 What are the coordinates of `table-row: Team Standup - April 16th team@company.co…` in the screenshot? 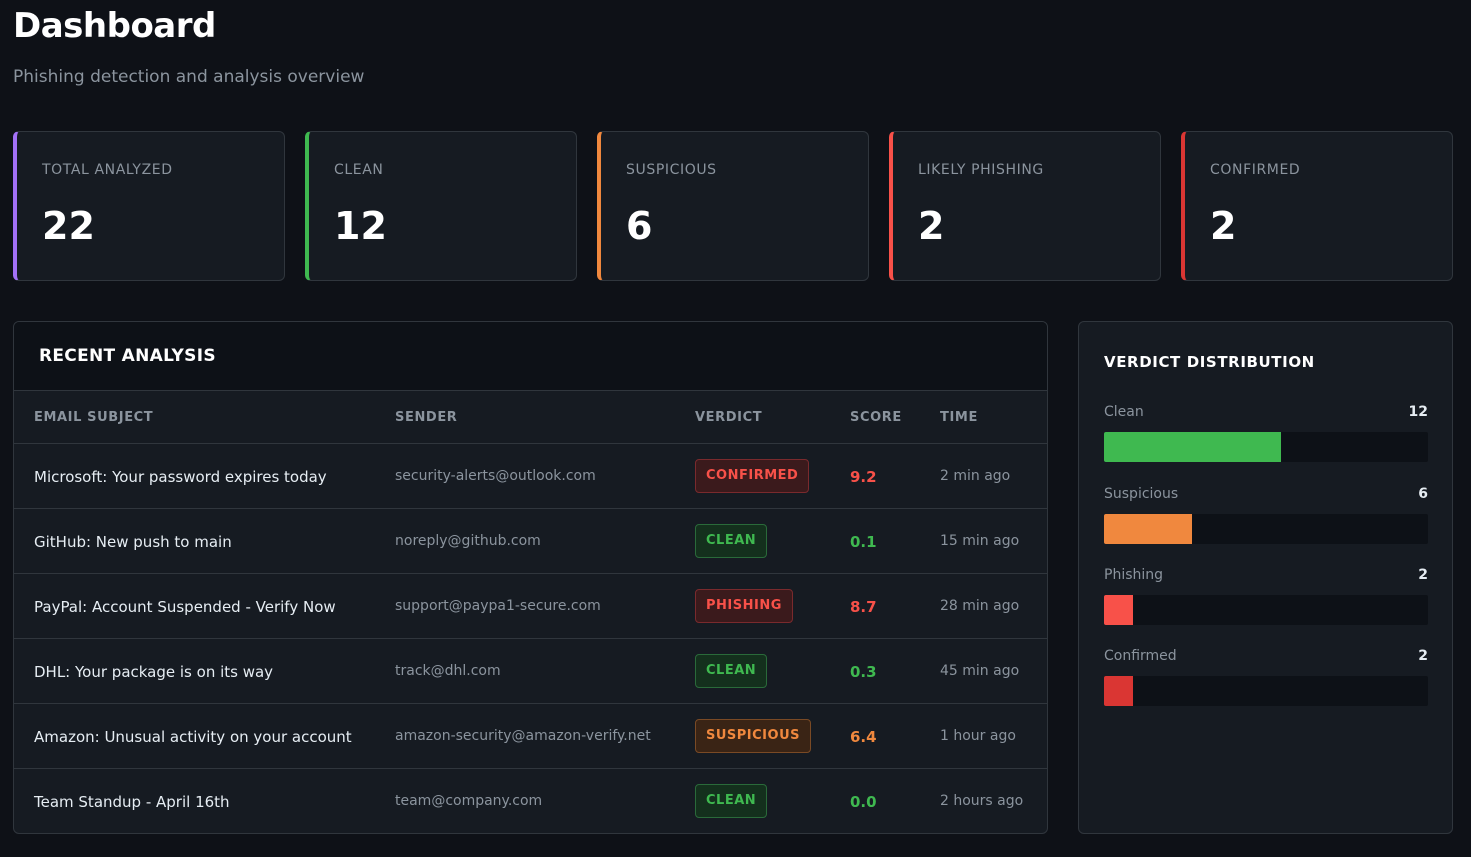 It's located at (530, 801).